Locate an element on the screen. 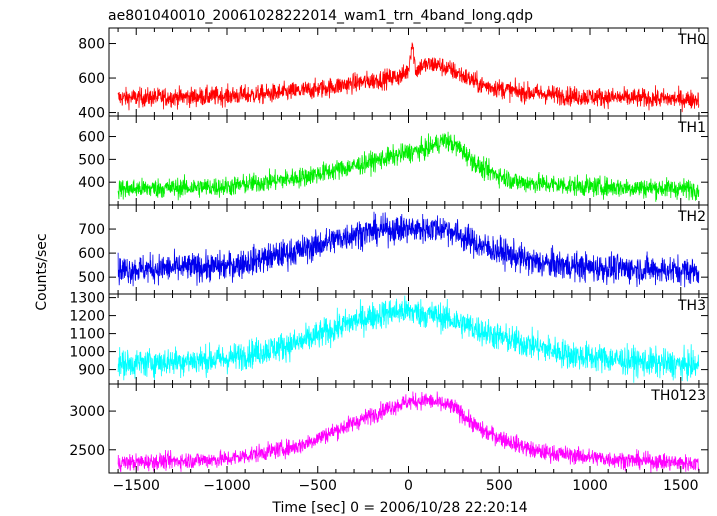 The width and height of the screenshot is (717, 516). y-tick-label: 2500 is located at coordinates (87, 451).